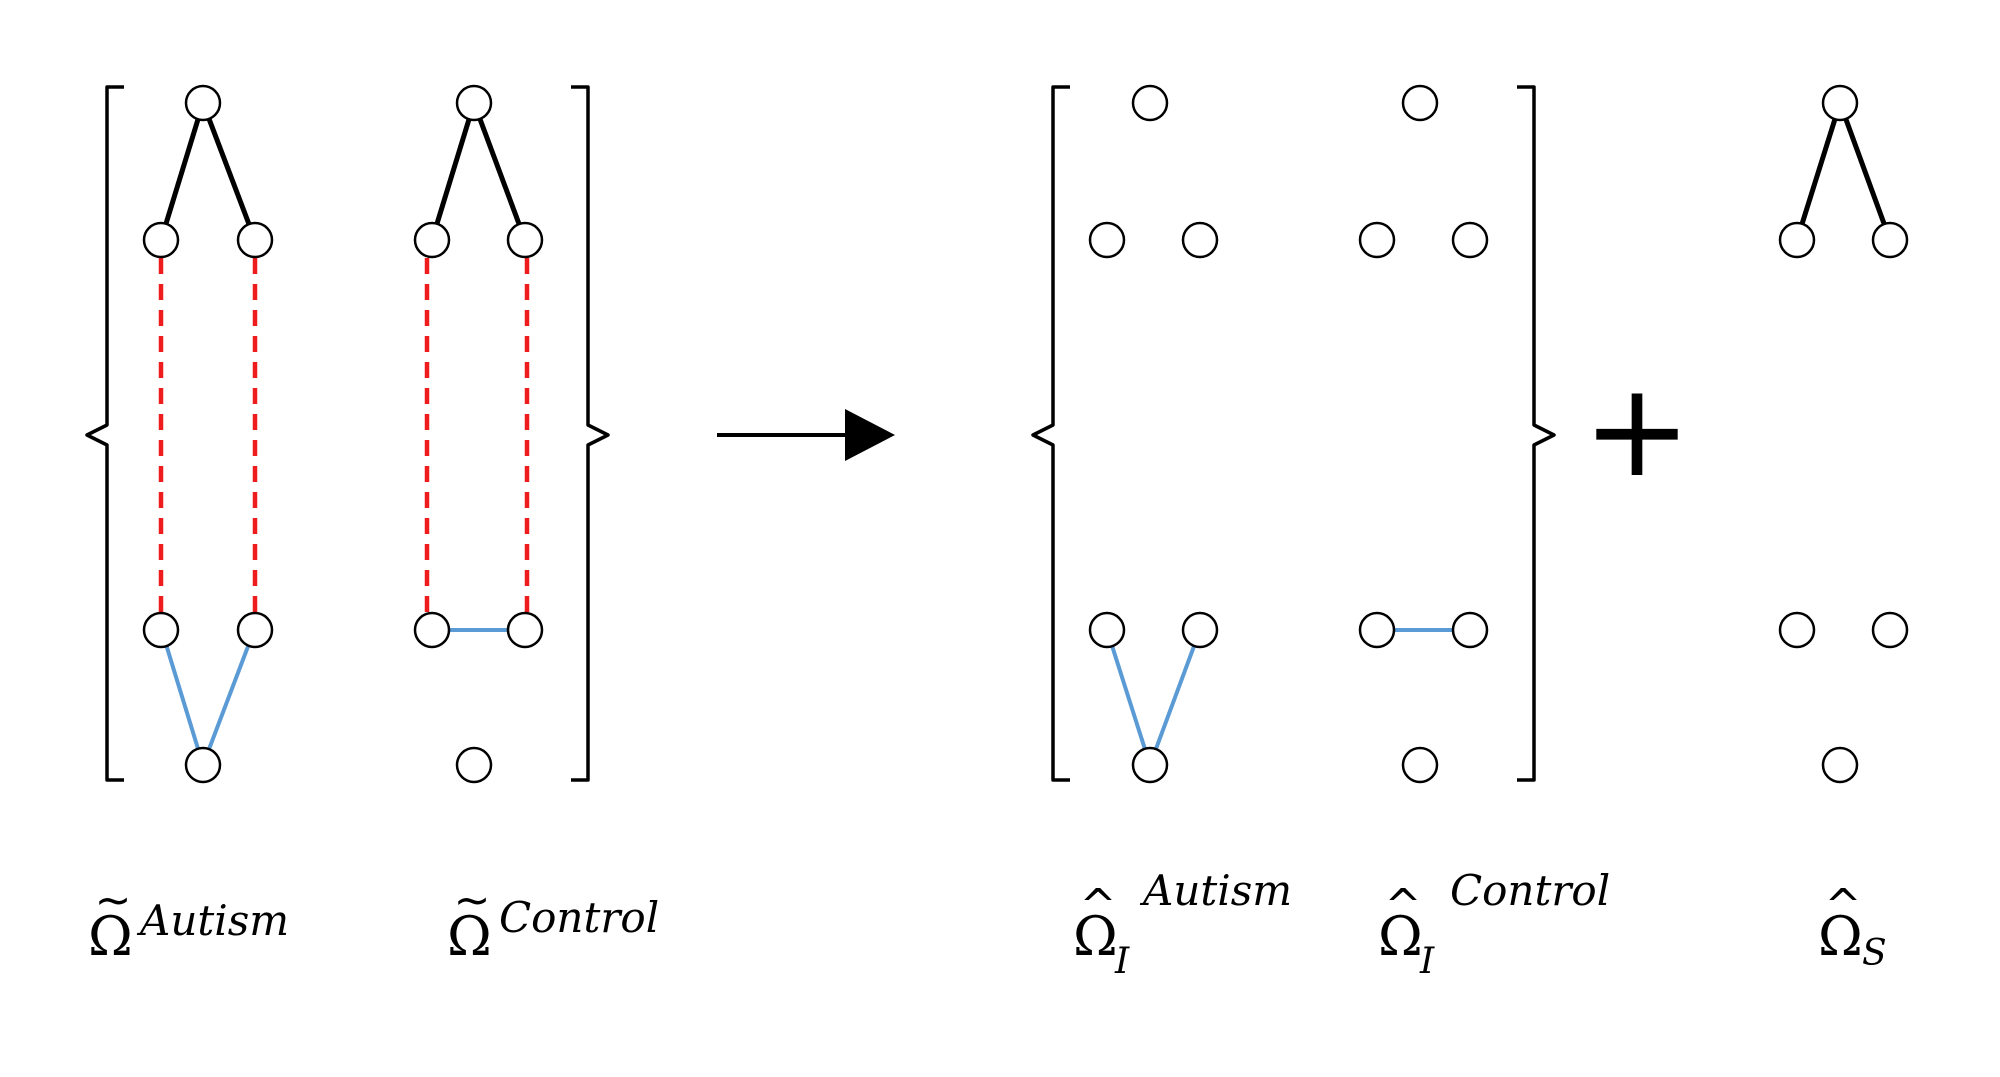 The width and height of the screenshot is (2000, 1077). What do you see at coordinates (1874, 953) in the screenshot?
I see `subscript: S` at bounding box center [1874, 953].